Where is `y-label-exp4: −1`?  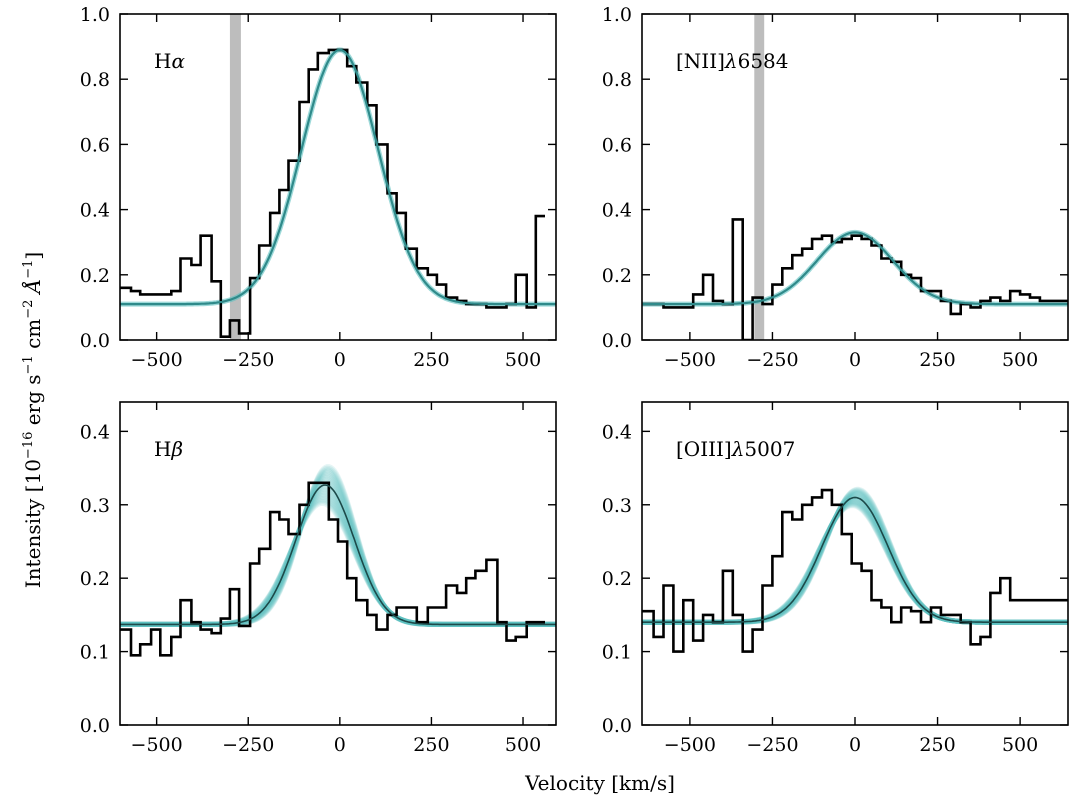
y-label-exp4: −1 is located at coordinates (28, 269).